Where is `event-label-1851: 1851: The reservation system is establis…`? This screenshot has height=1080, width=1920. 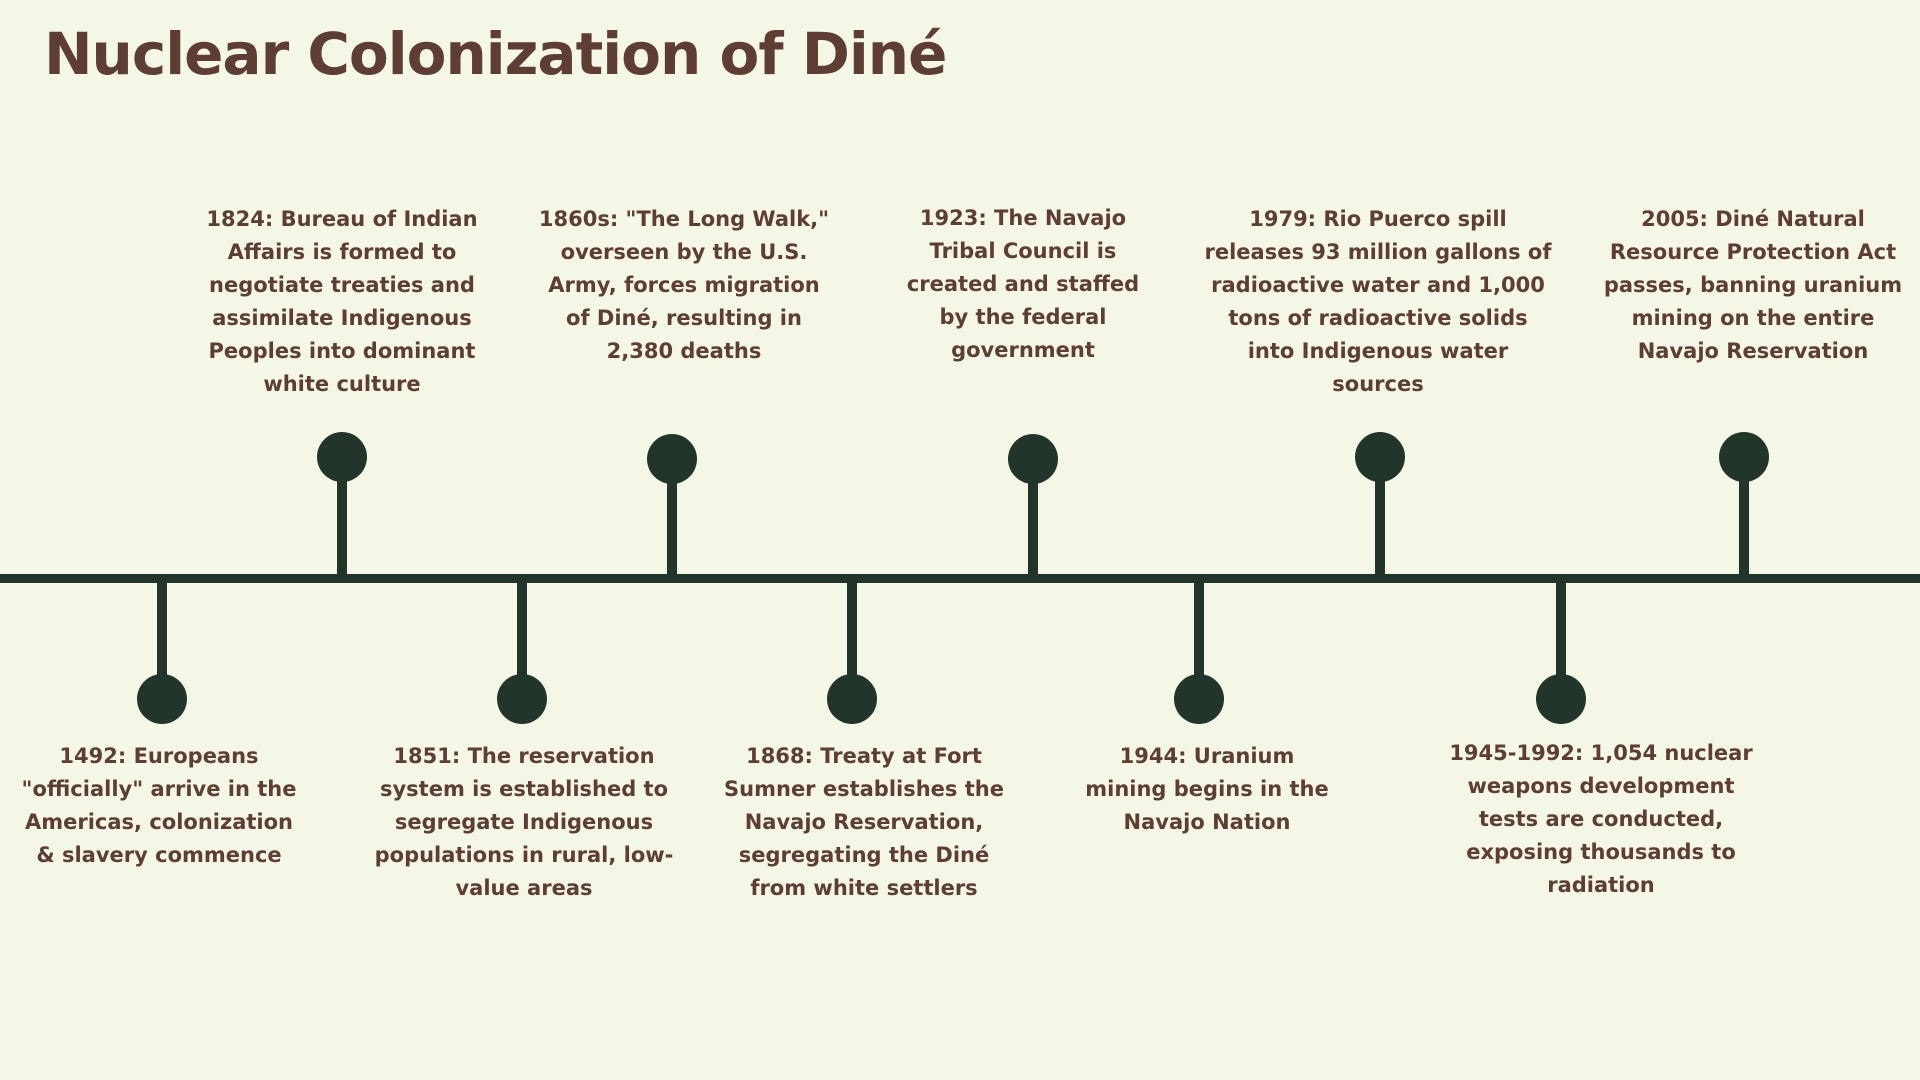 event-label-1851: 1851: The reservation system is establis… is located at coordinates (524, 822).